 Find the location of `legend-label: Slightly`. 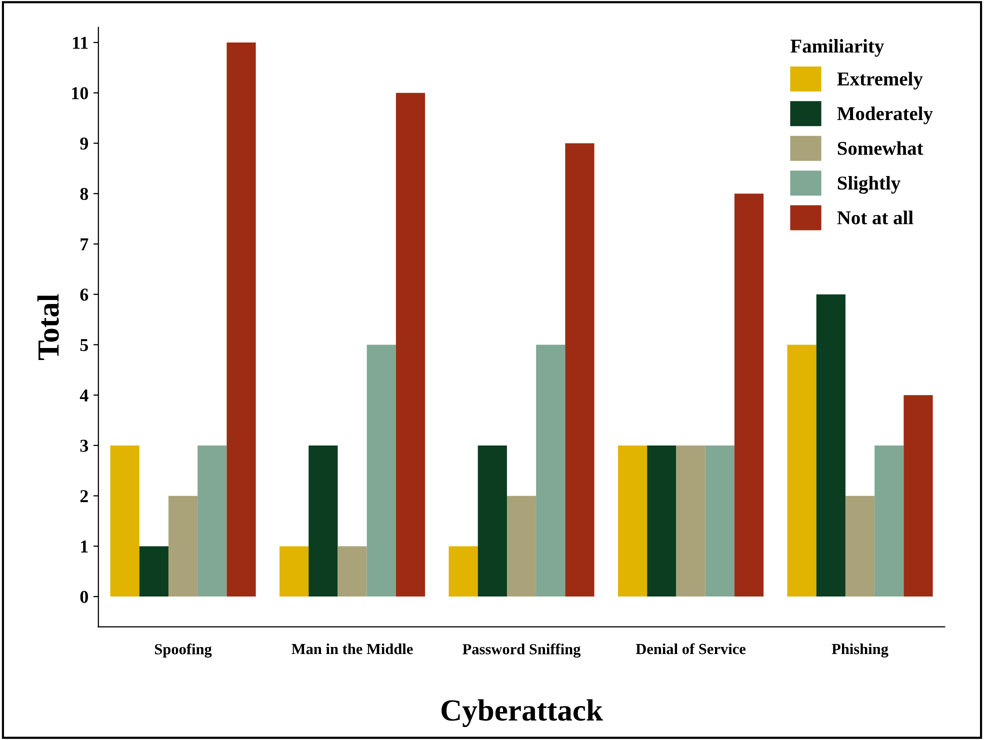

legend-label: Slightly is located at coordinates (869, 185).